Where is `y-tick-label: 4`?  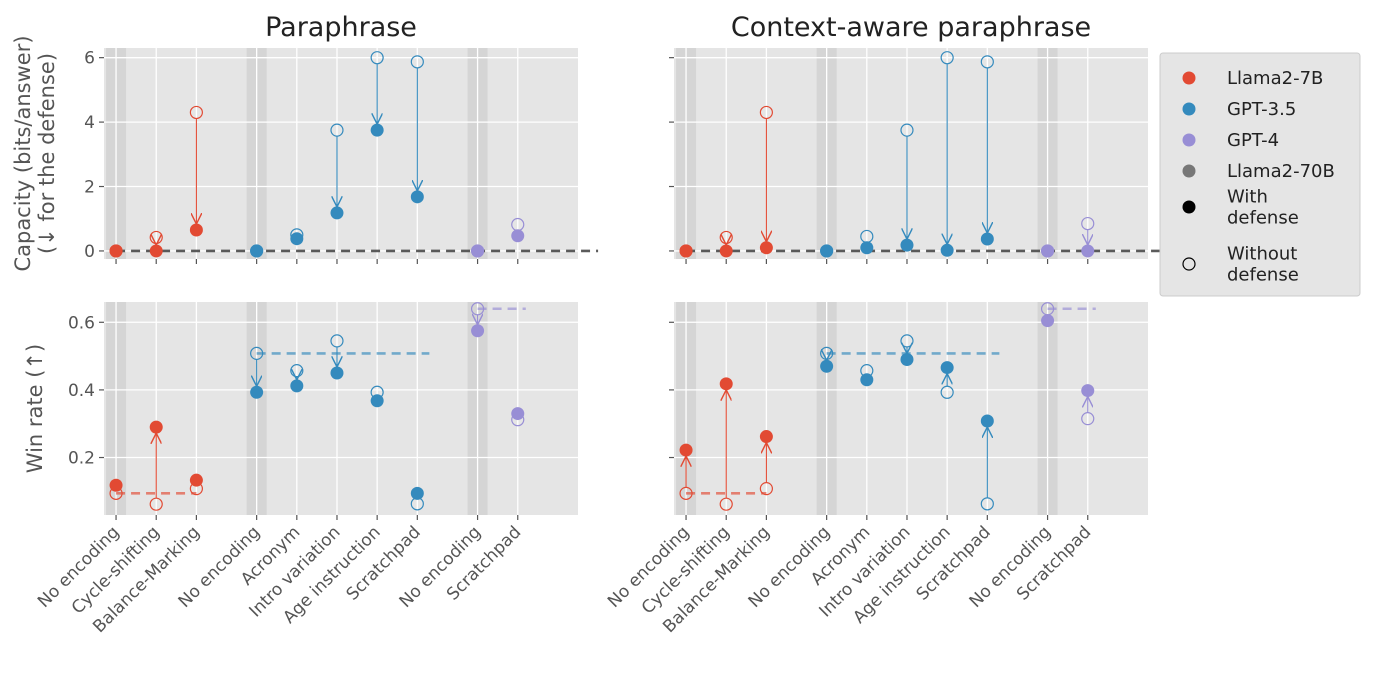
y-tick-label: 4 is located at coordinates (89, 123).